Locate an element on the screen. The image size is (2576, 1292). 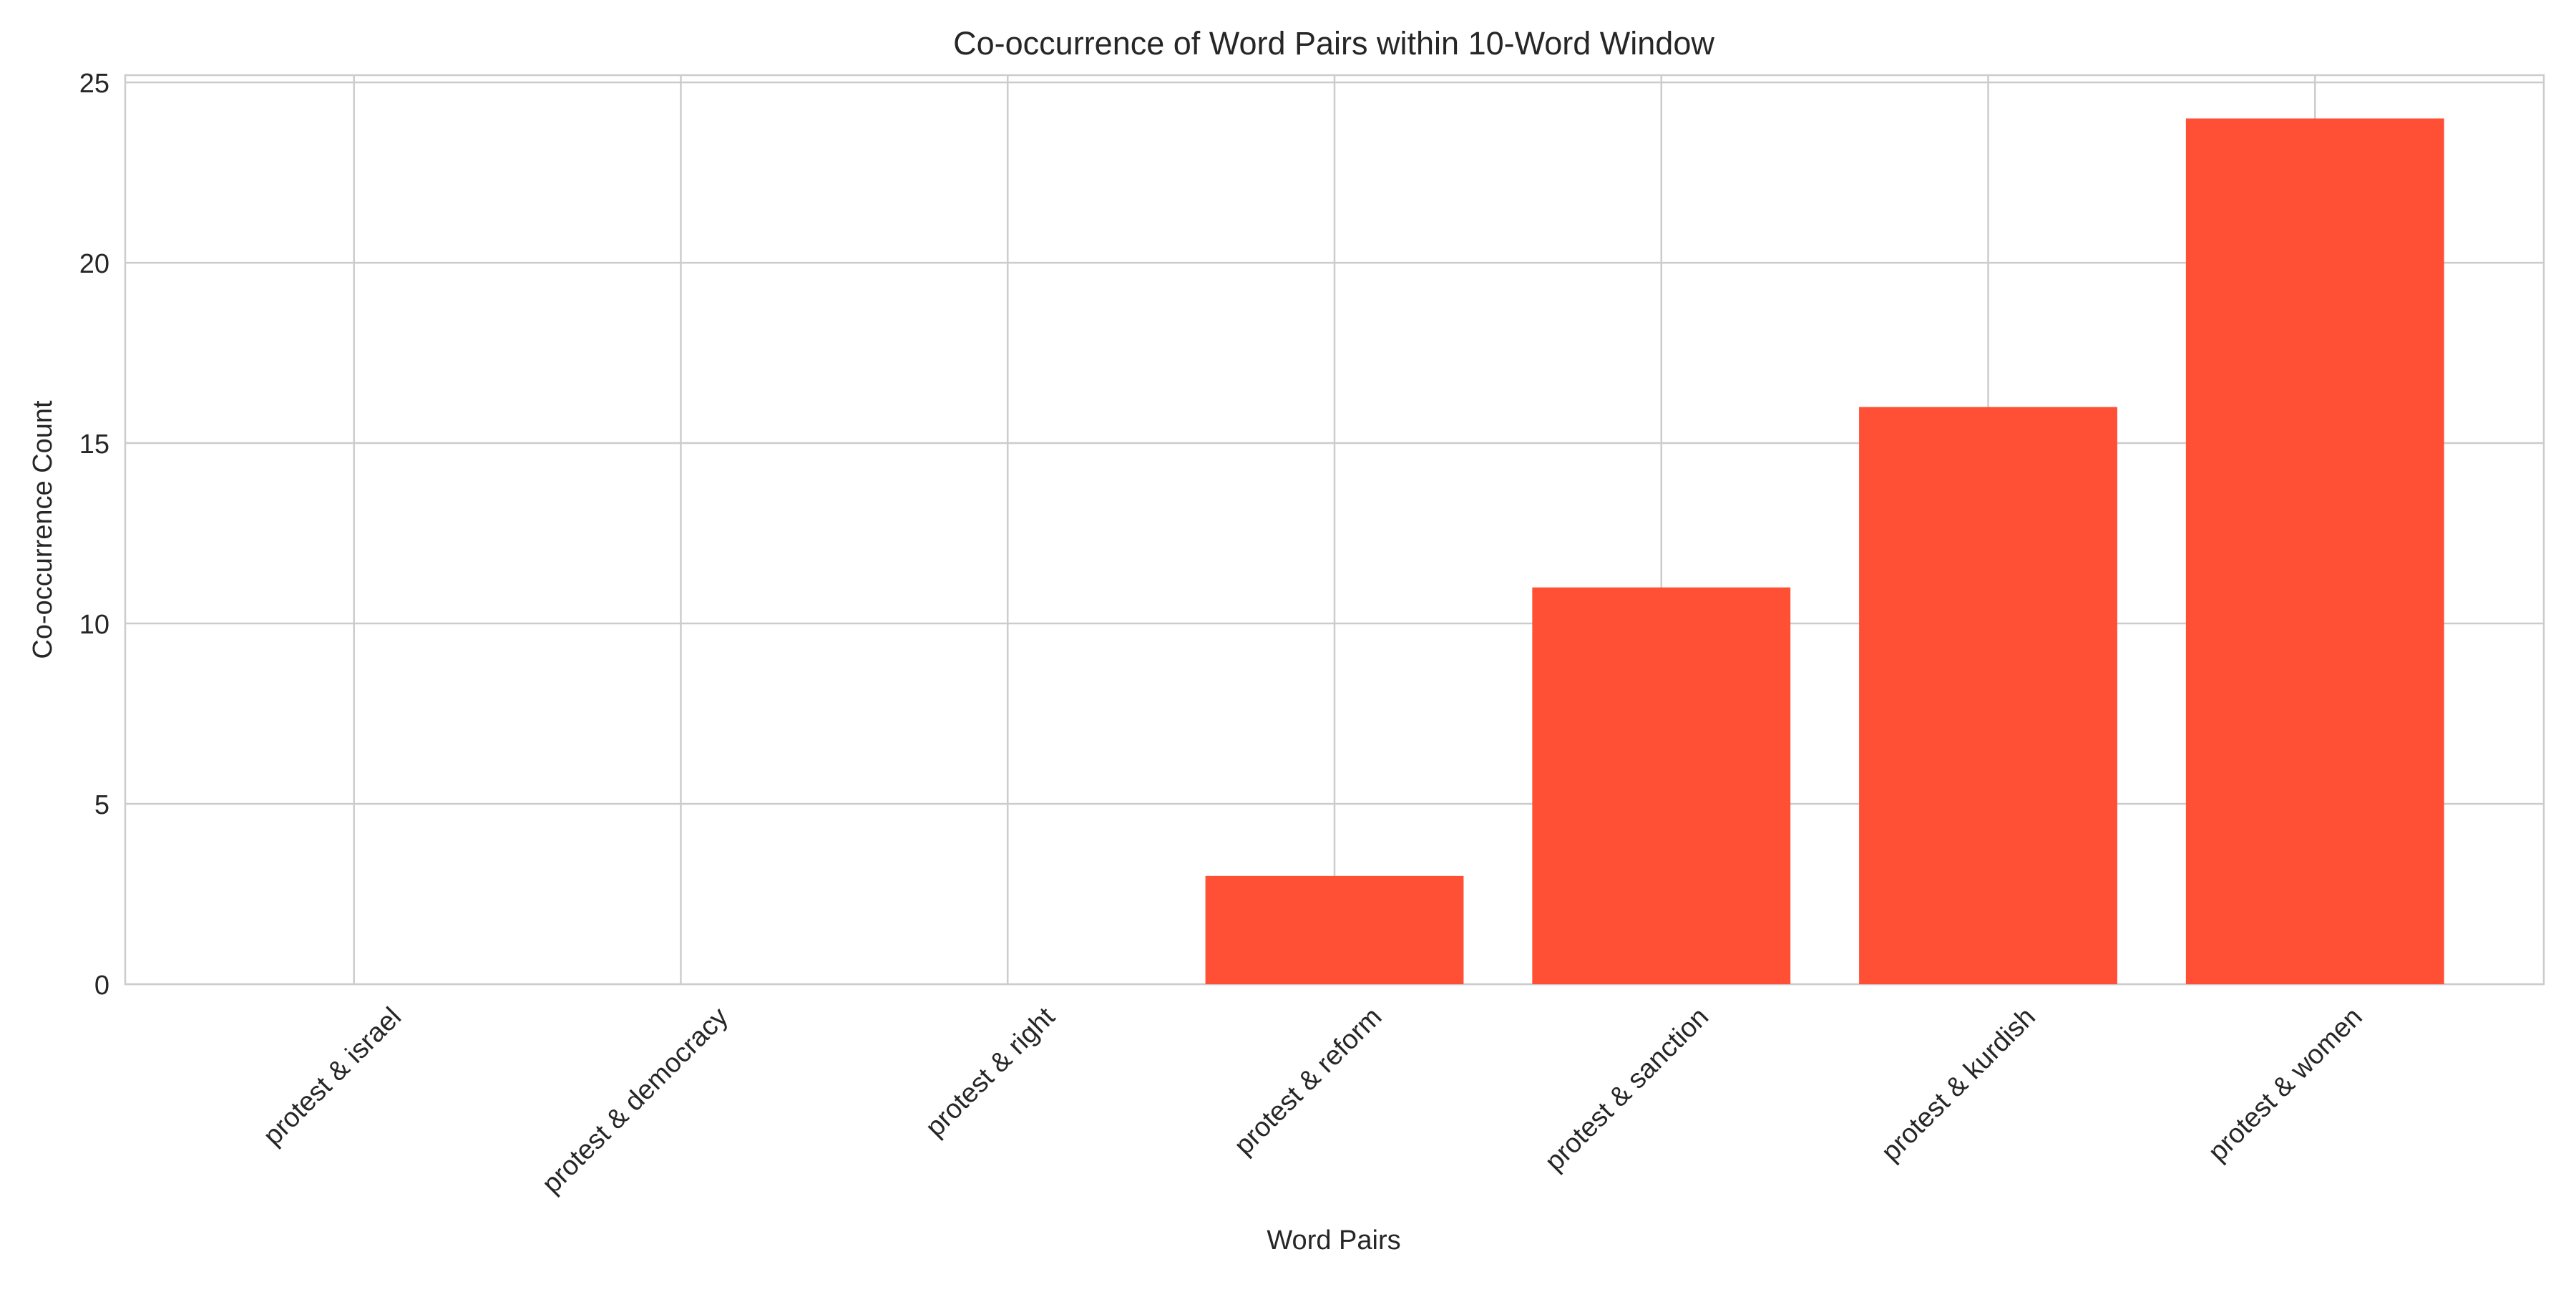
x-tick-label: protest & democracy is located at coordinates (635, 1101).